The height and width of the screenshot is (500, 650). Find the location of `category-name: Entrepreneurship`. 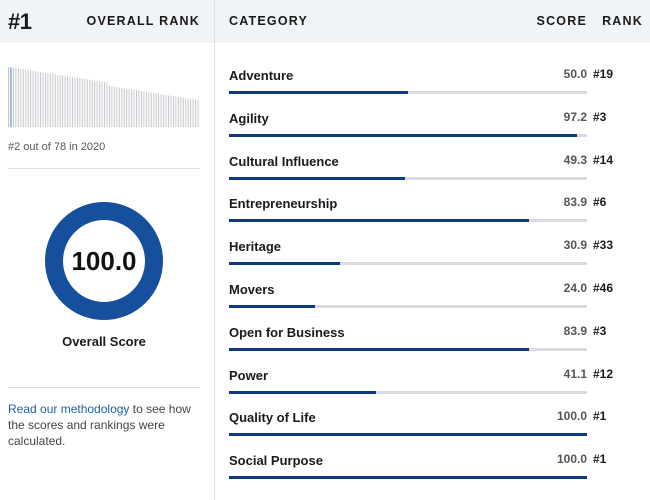

category-name: Entrepreneurship is located at coordinates (283, 204).